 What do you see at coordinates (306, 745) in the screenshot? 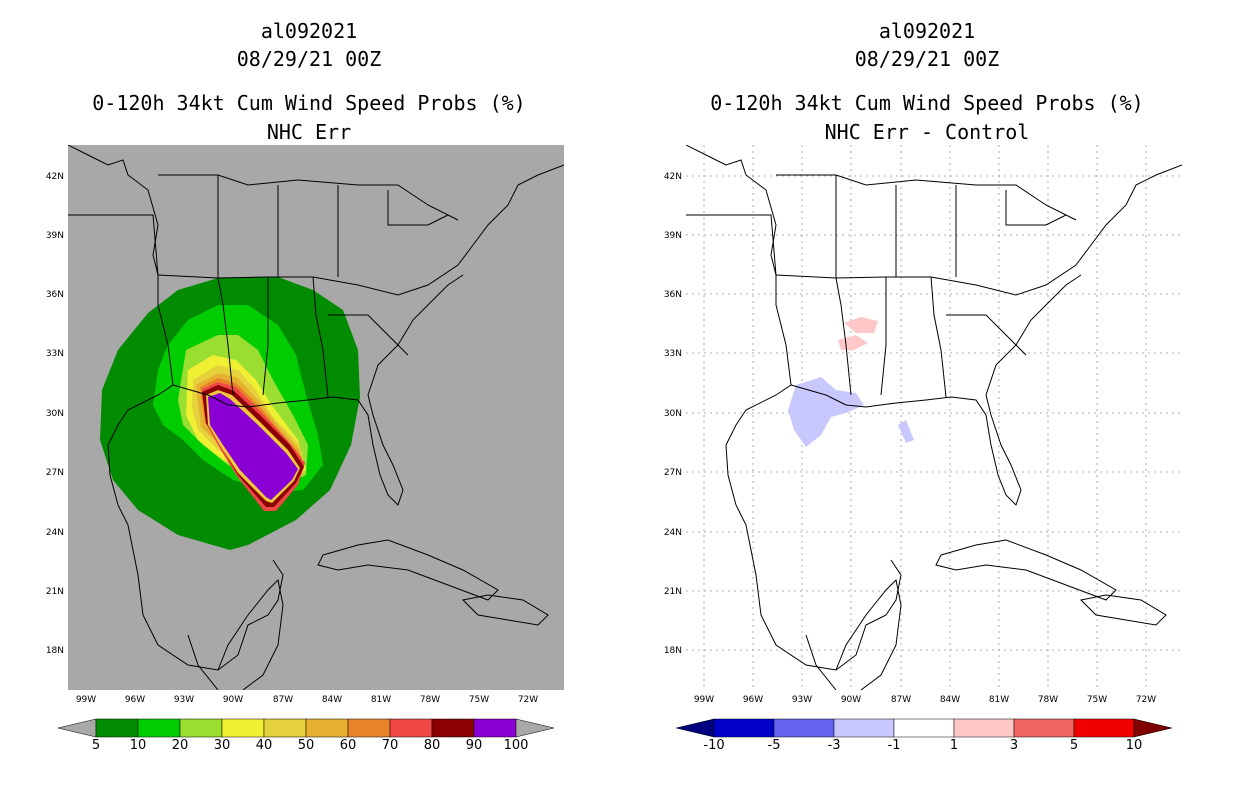
I see `colorbar-label: 50` at bounding box center [306, 745].